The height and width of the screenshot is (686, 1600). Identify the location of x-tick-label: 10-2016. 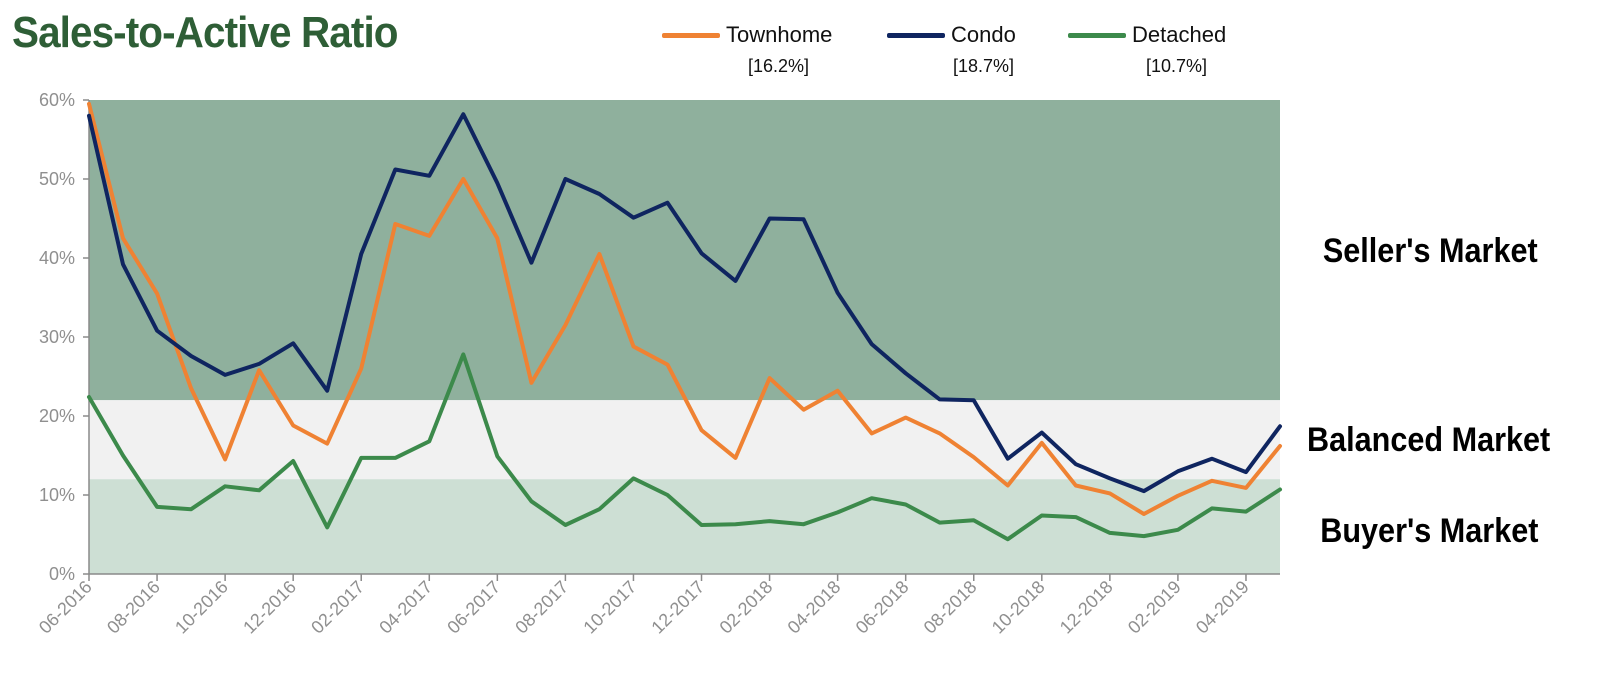
(201, 607).